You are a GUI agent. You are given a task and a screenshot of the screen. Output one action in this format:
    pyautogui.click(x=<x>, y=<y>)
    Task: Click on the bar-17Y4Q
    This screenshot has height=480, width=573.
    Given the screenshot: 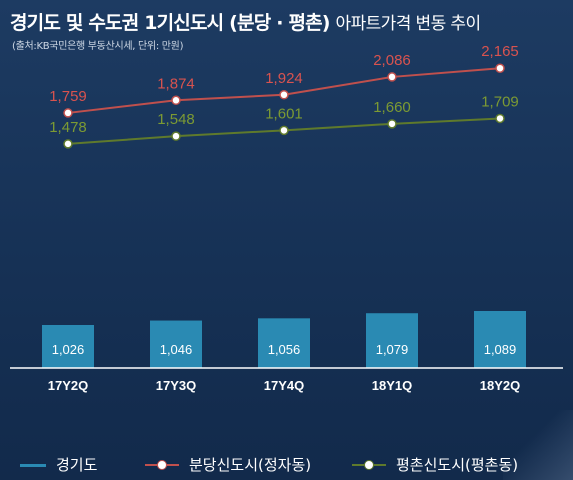 What is the action you would take?
    pyautogui.click(x=284, y=343)
    